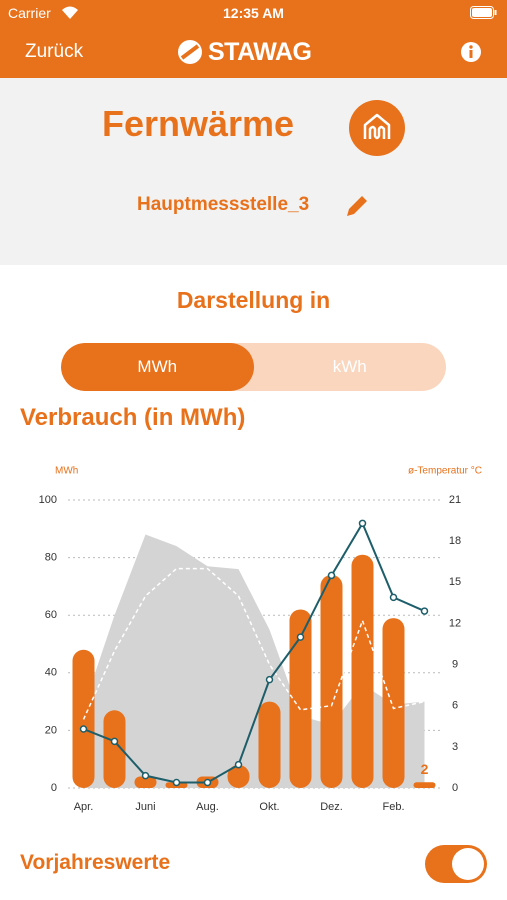 The height and width of the screenshot is (900, 507). I want to click on unit-option: MWh, so click(157, 367).